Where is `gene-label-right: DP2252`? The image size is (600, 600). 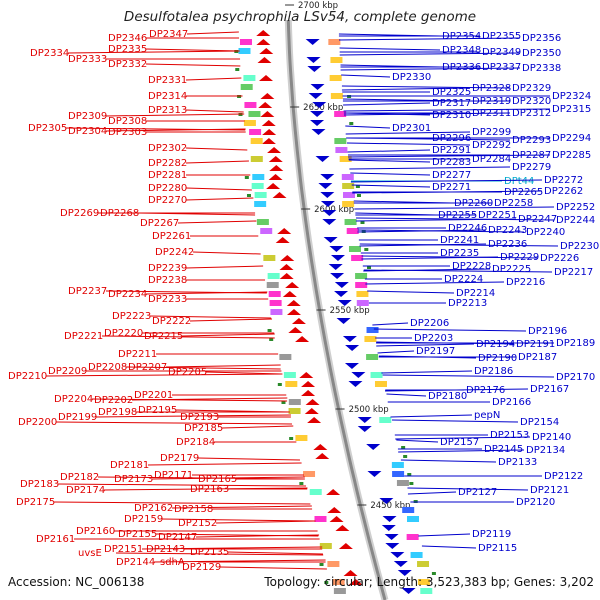
gene-label-right: DP2252 is located at coordinates (575, 207).